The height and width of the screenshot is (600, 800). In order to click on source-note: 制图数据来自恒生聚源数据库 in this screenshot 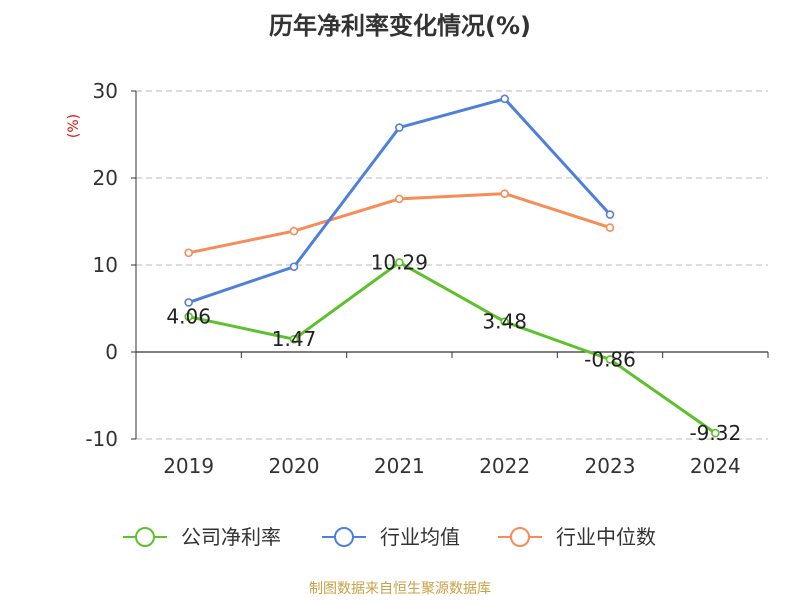, I will do `click(400, 589)`.